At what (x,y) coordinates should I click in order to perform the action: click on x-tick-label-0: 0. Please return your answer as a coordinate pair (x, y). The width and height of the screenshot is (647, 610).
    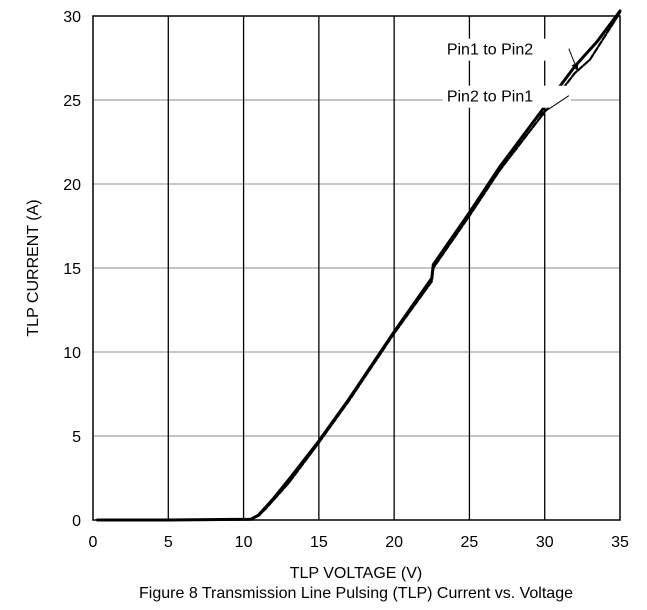
    Looking at the image, I should click on (93, 542).